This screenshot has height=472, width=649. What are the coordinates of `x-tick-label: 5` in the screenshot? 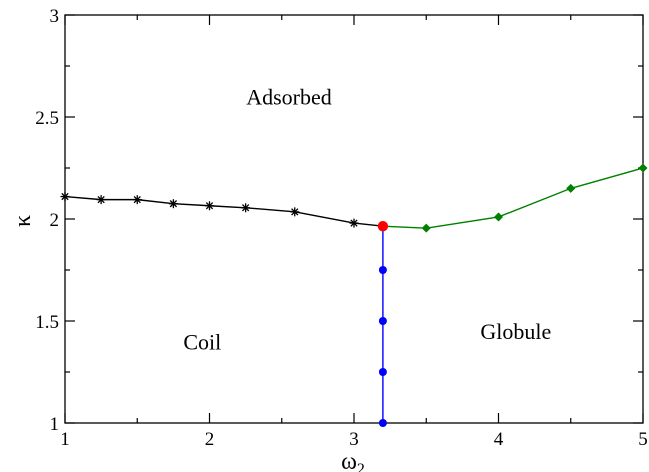 It's located at (643, 439).